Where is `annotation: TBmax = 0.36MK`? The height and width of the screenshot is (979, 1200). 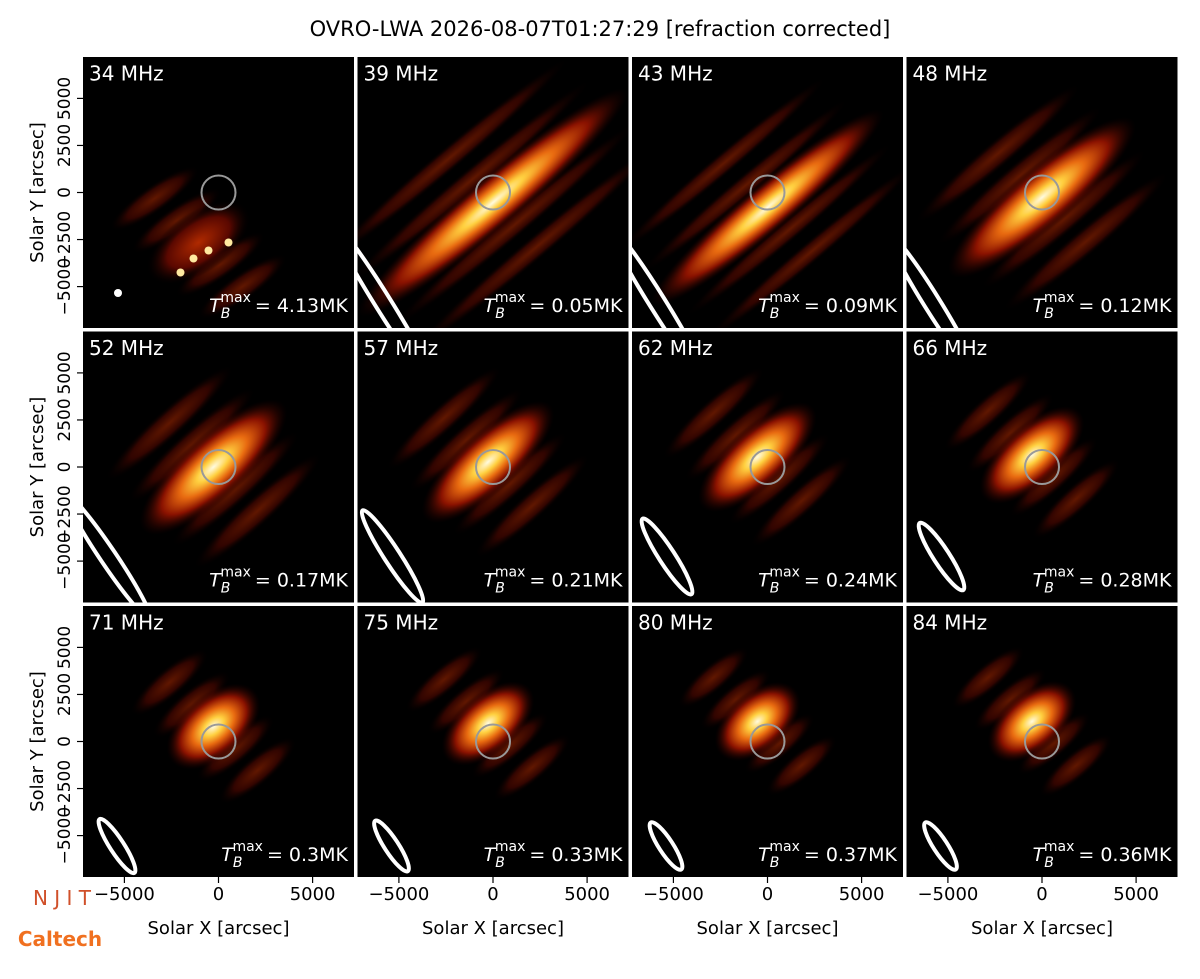
annotation: TBmax = 0.36MK is located at coordinates (1102, 855).